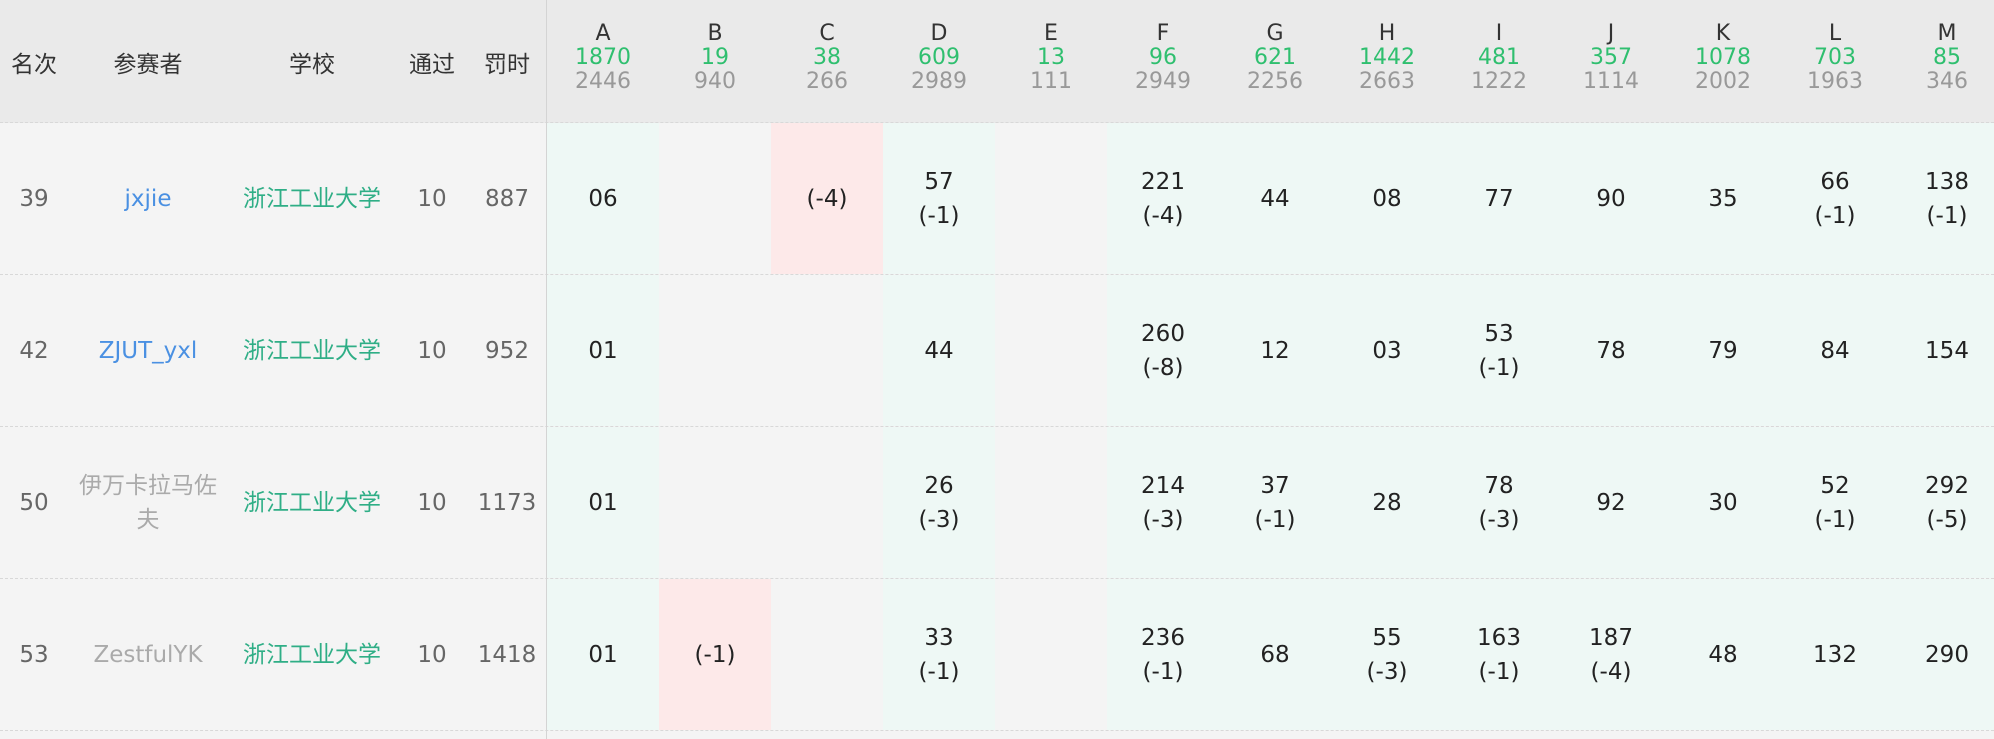  What do you see at coordinates (939, 502) in the screenshot?
I see `problem-cell-d: 26 (-3)` at bounding box center [939, 502].